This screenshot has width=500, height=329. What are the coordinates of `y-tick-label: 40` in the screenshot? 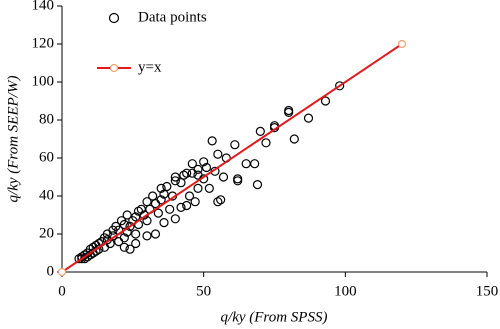 It's located at (46, 195).